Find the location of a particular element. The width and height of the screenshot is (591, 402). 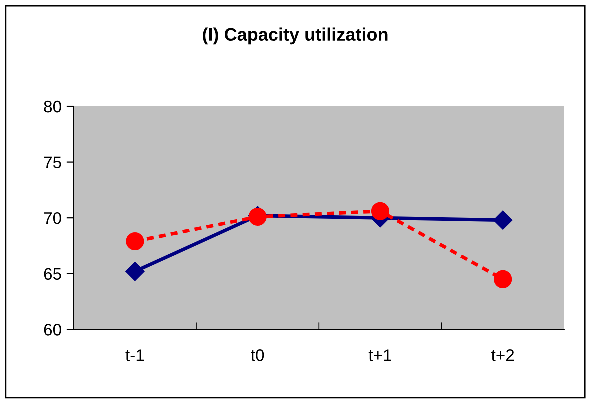

x-tick-label: t+1 is located at coordinates (380, 356).